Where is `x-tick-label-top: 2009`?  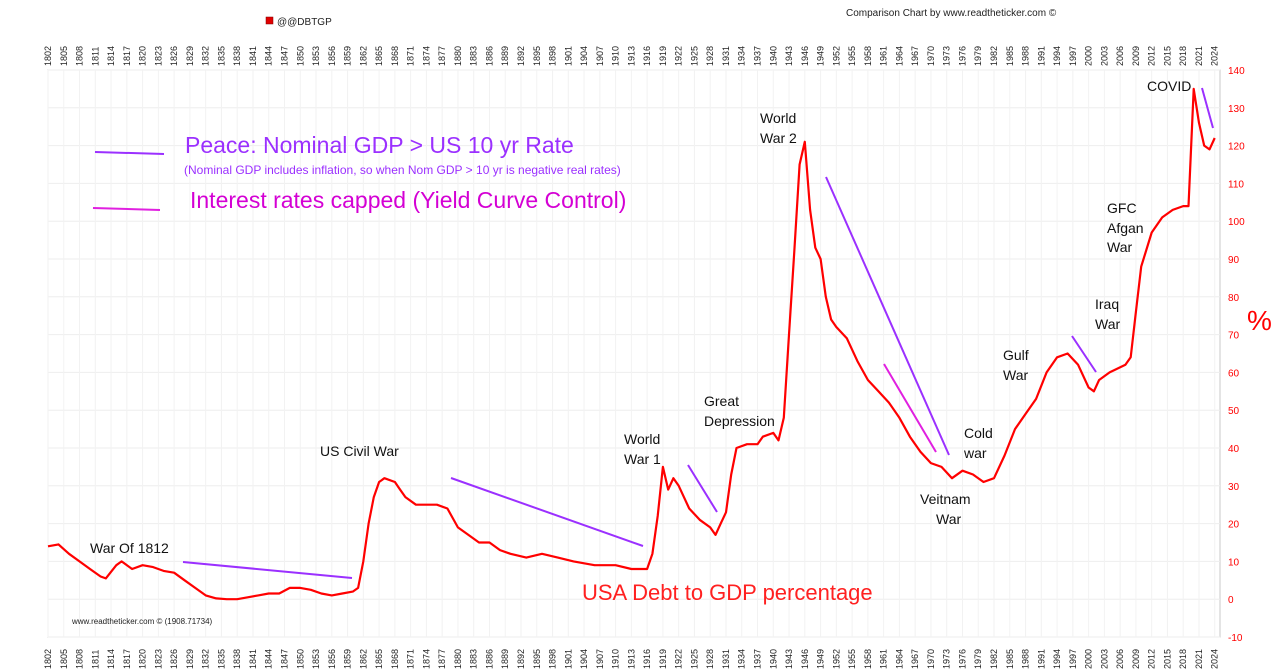
x-tick-label-top: 2009 is located at coordinates (1136, 56).